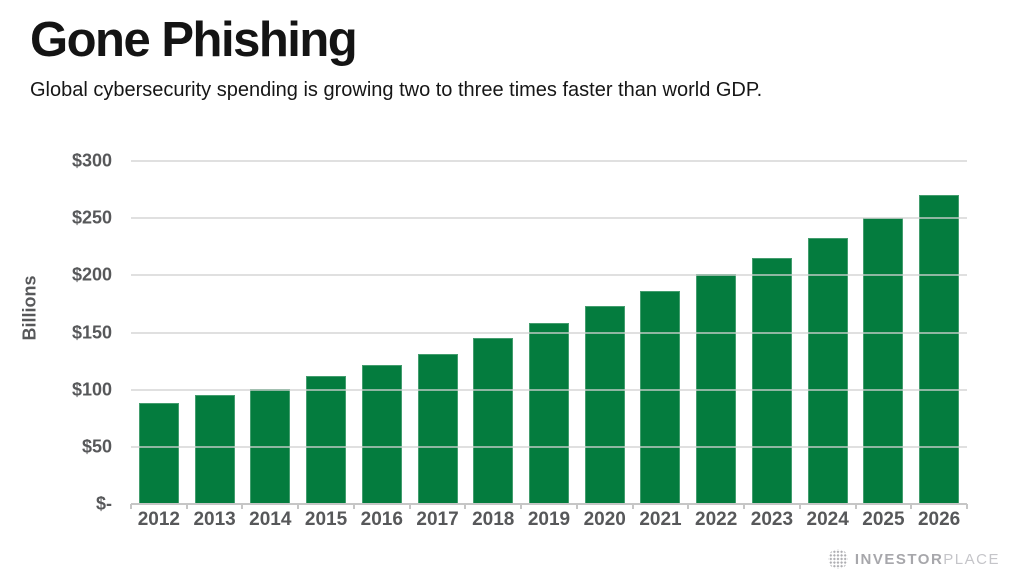 The width and height of the screenshot is (1024, 576). What do you see at coordinates (660, 397) in the screenshot?
I see `bar-2021` at bounding box center [660, 397].